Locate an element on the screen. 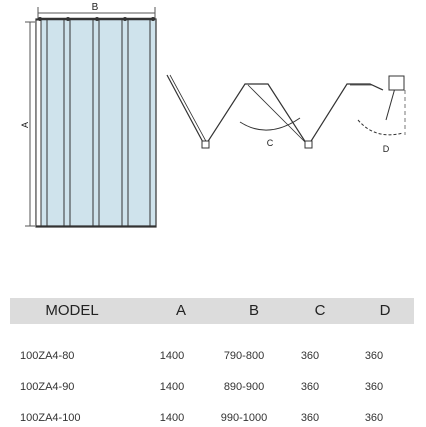 The image size is (426, 427). model-cell: 100ZA4-80 is located at coordinates (47, 356).